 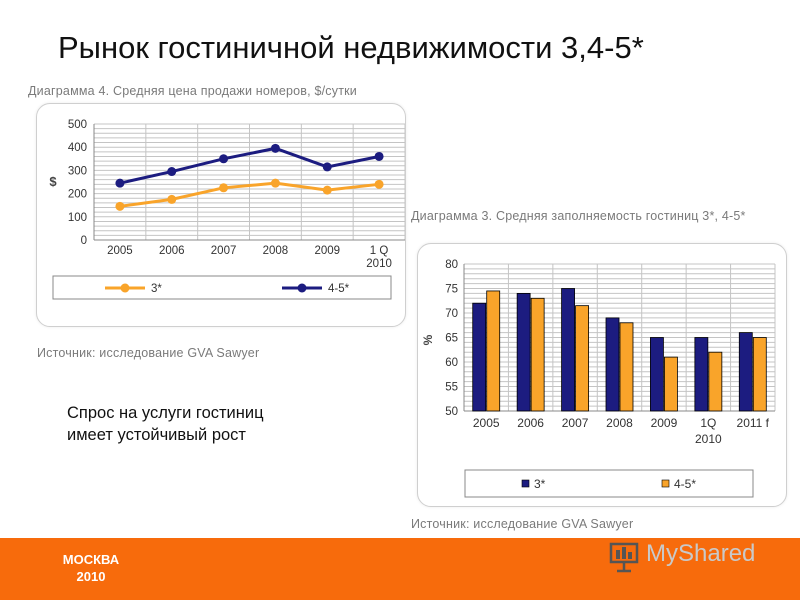 I want to click on y-tick-label: 500, so click(x=77, y=125).